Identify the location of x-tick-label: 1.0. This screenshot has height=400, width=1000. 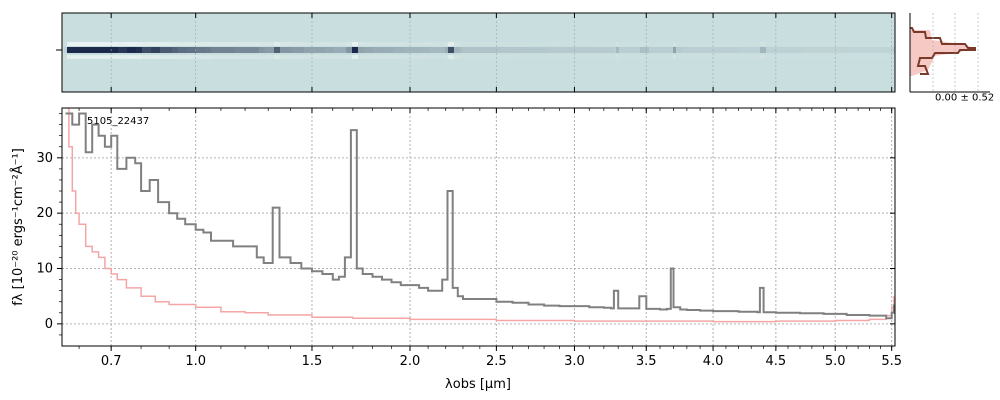
(195, 361).